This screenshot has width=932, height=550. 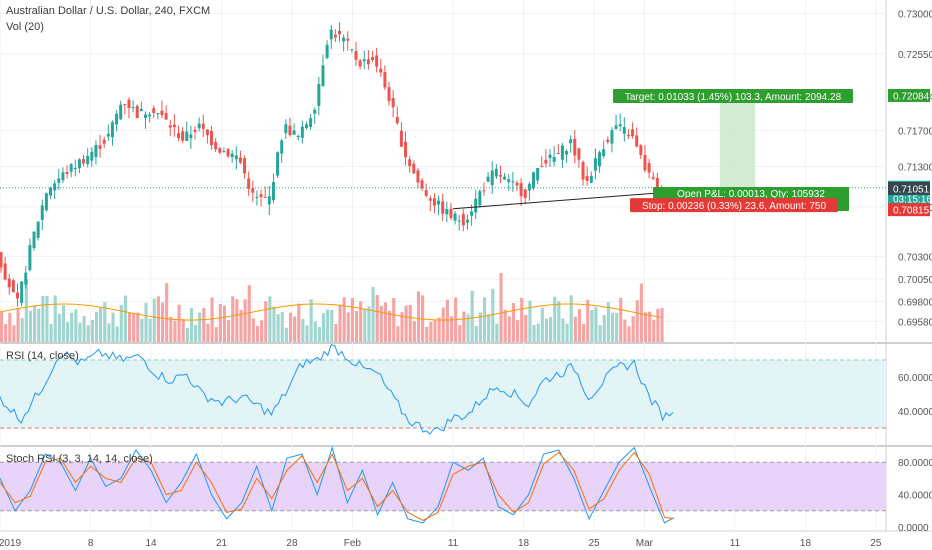 What do you see at coordinates (734, 205) in the screenshot?
I see `stop-label-box` at bounding box center [734, 205].